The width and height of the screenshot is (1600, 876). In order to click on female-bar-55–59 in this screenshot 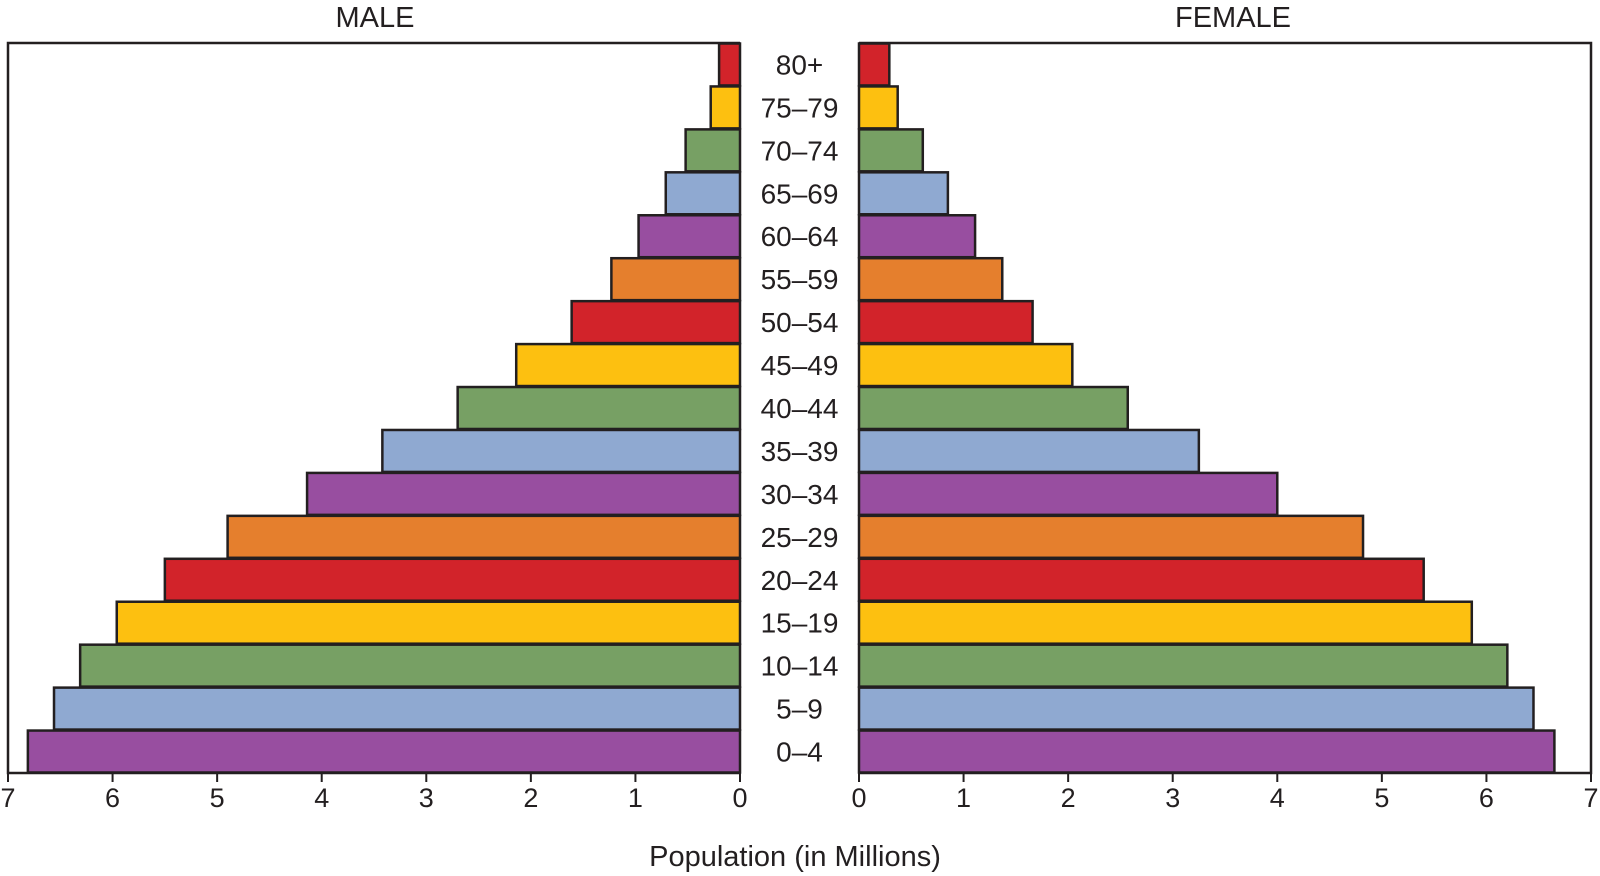, I will do `click(930, 279)`.